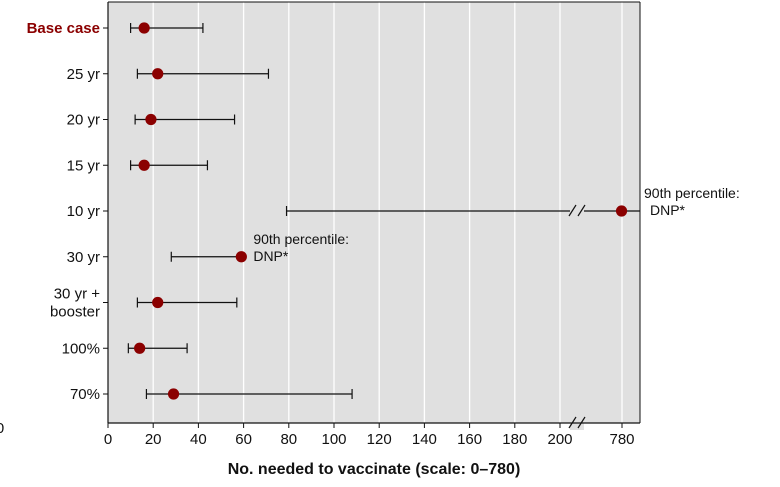  Describe the element at coordinates (63, 28) in the screenshot. I see `category-label: Base case` at that location.